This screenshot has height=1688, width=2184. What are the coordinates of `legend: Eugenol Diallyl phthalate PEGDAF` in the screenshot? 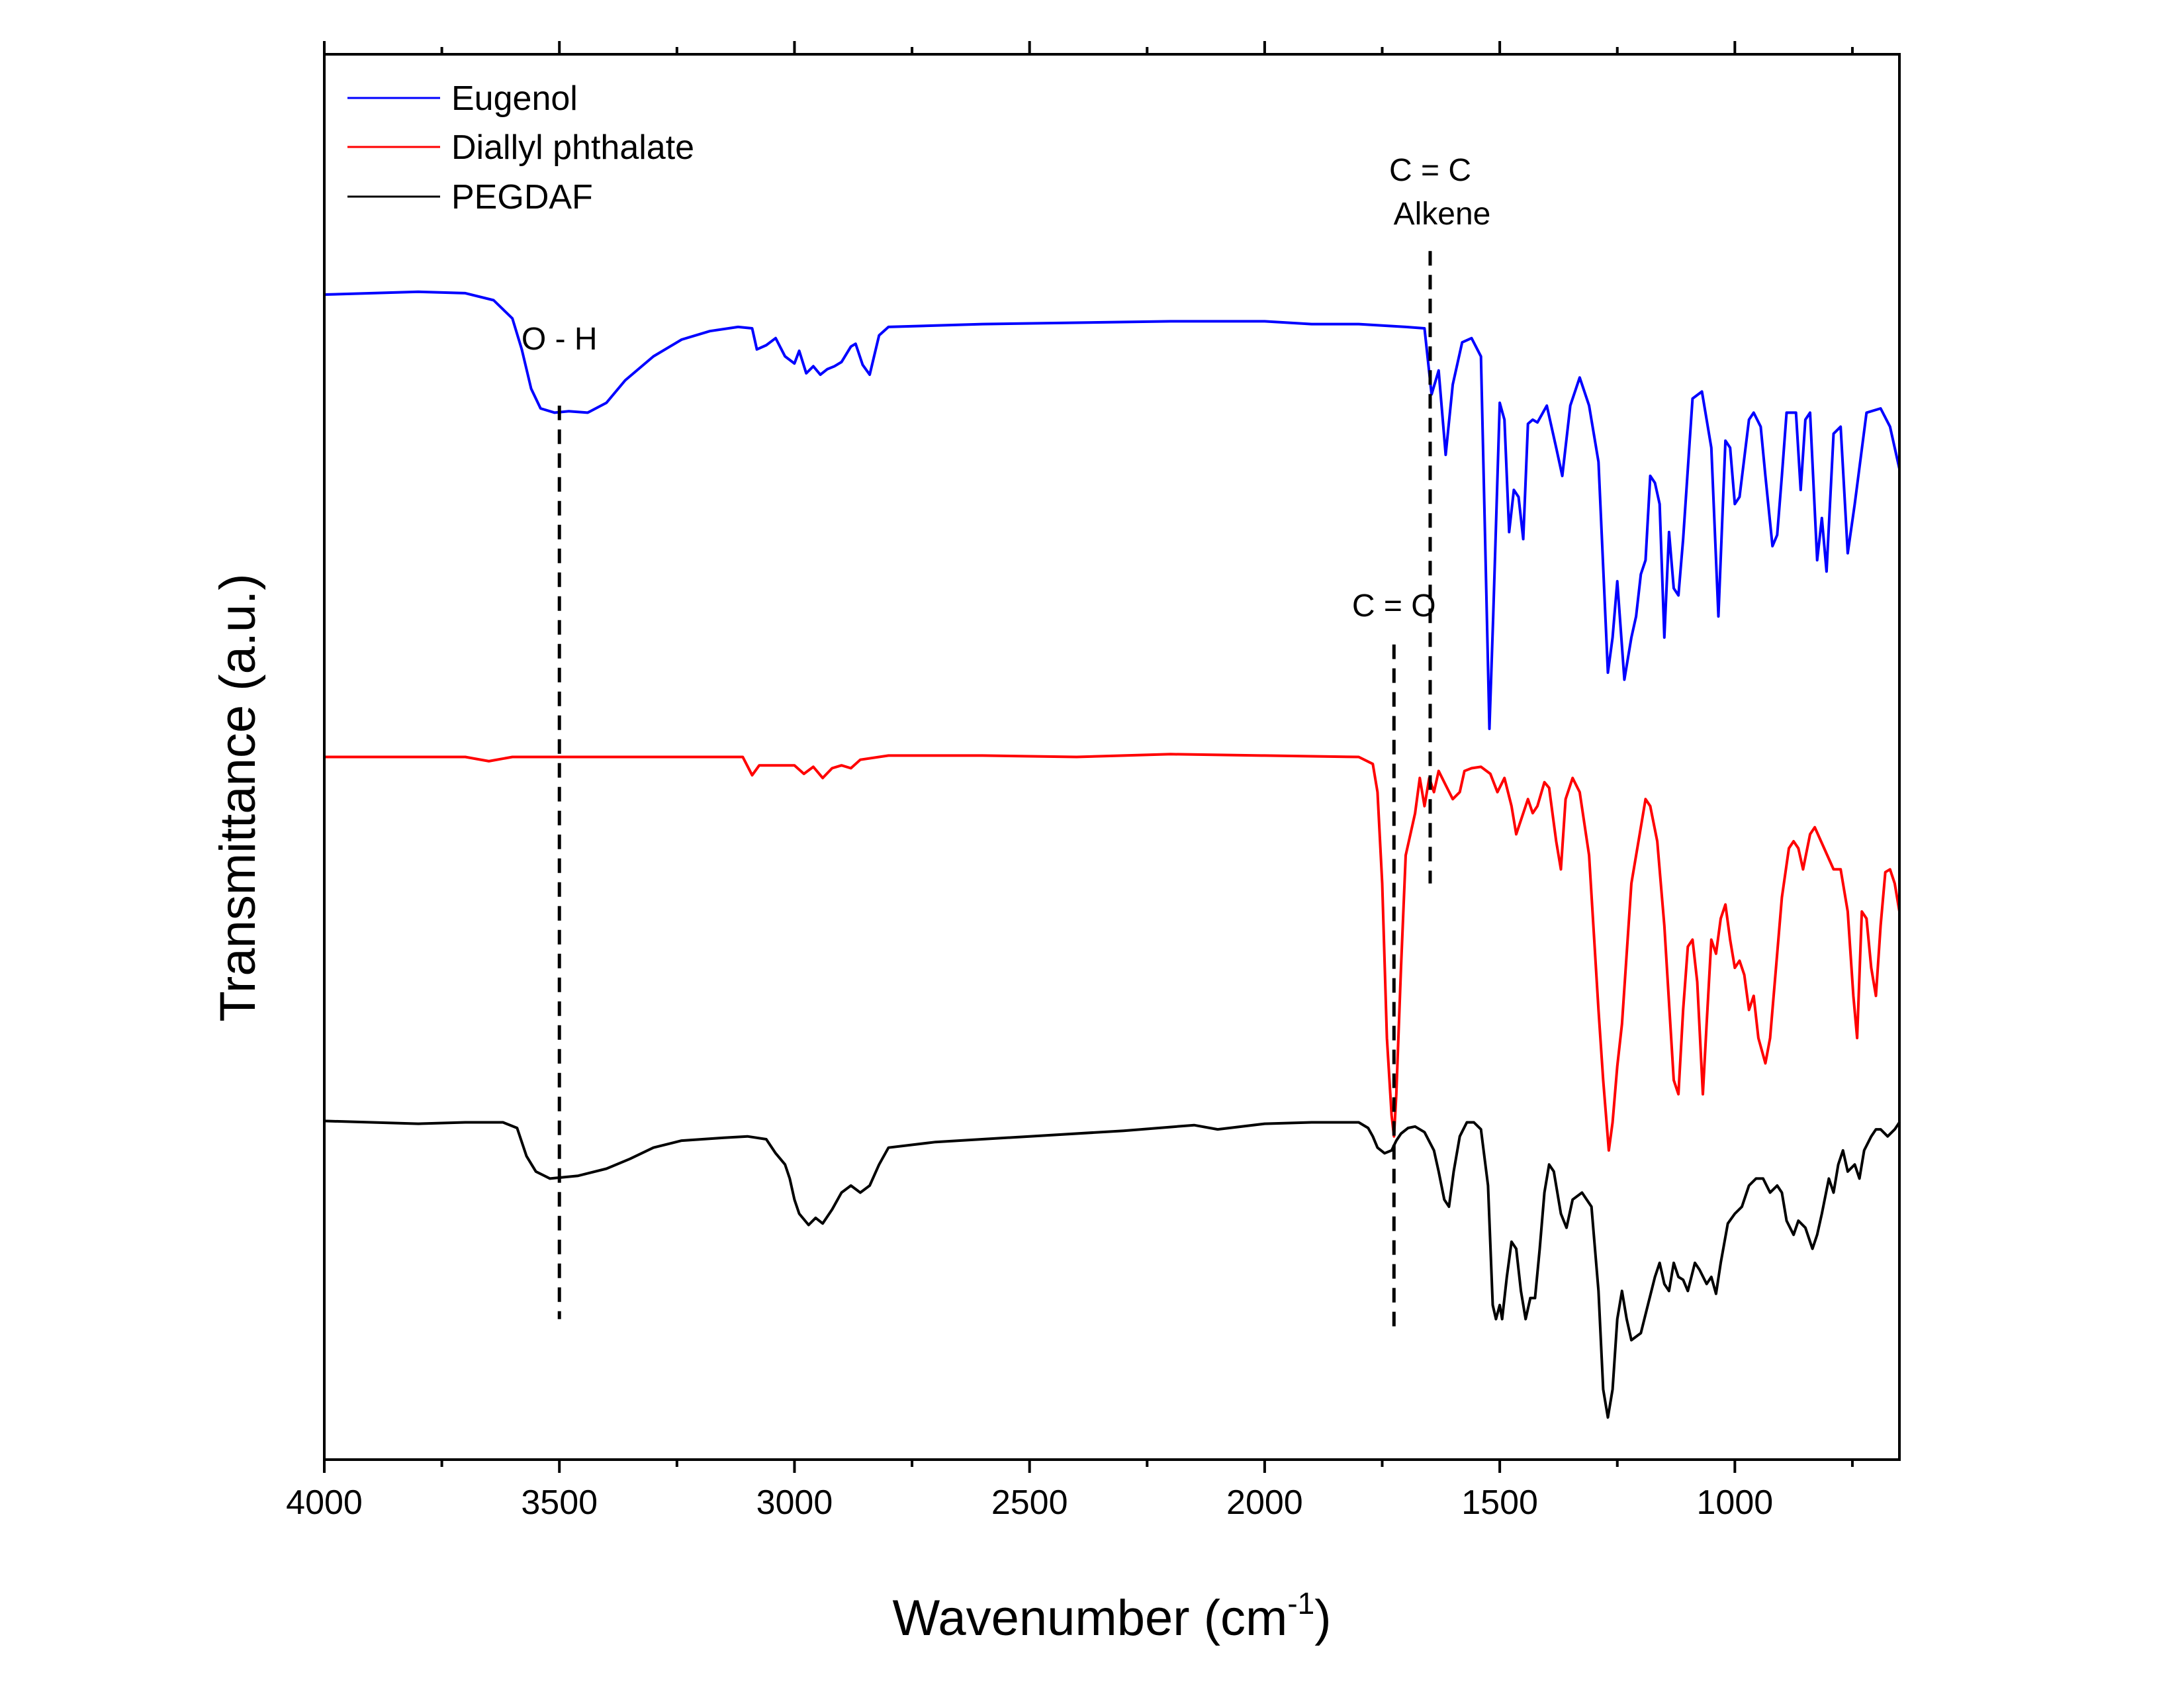 It's located at (520, 147).